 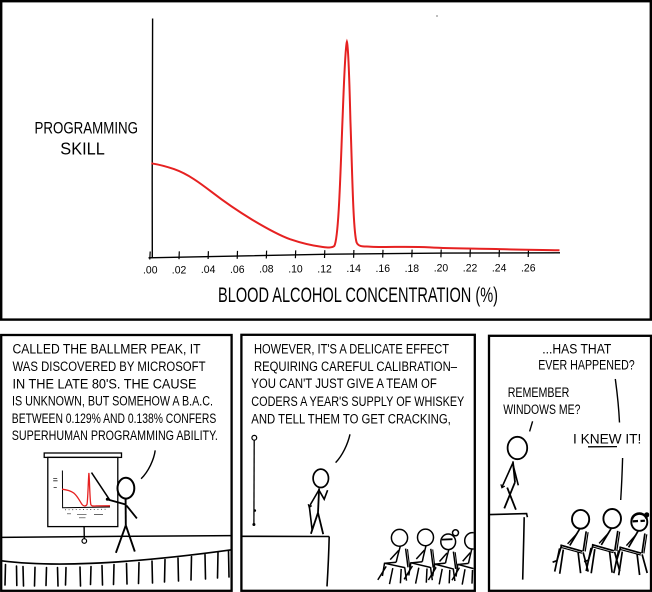 I want to click on svg-text: AND TELL THEM TO GET CRACKING,, so click(x=350, y=419).